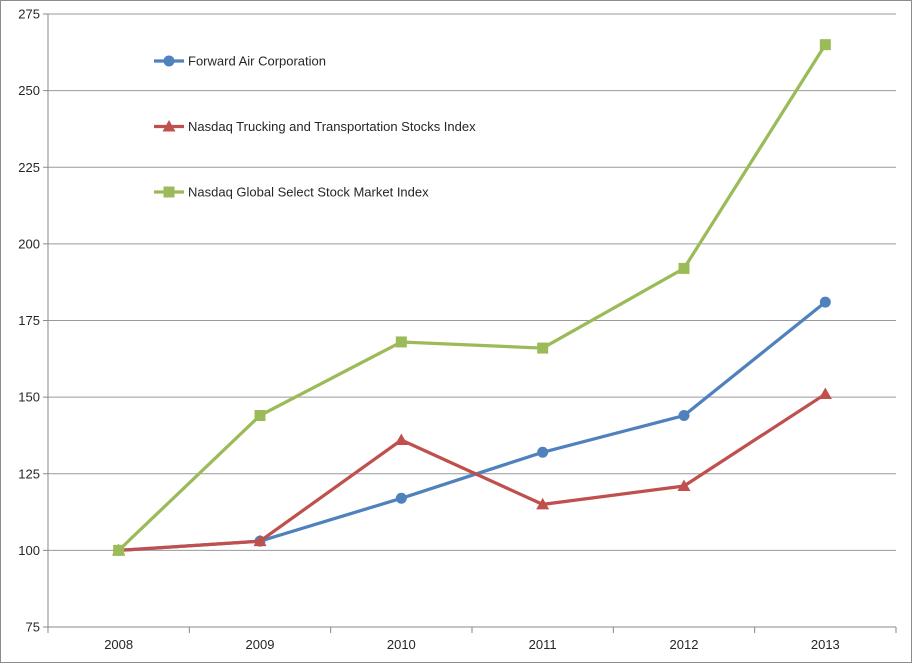  What do you see at coordinates (825, 45) in the screenshot?
I see `data-point-nasdaq-global-select-stock-market-index-2013` at bounding box center [825, 45].